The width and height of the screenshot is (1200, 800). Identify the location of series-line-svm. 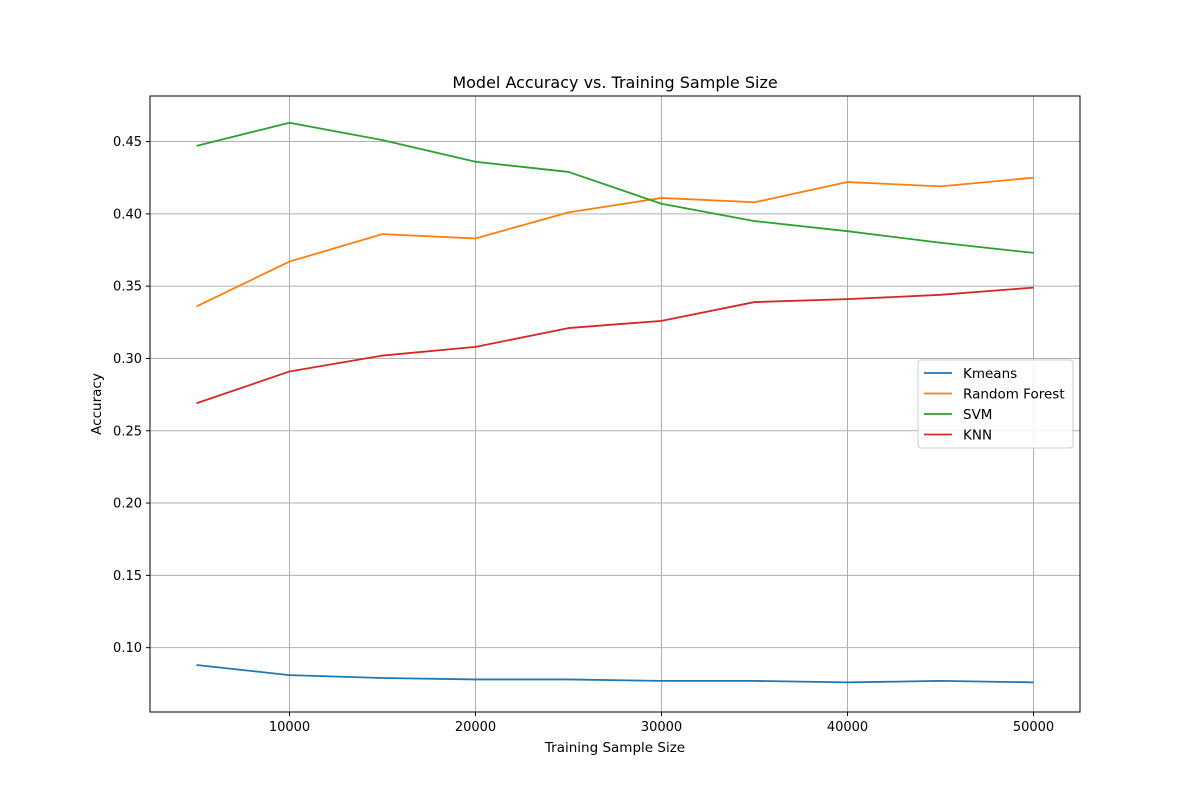
(615, 187).